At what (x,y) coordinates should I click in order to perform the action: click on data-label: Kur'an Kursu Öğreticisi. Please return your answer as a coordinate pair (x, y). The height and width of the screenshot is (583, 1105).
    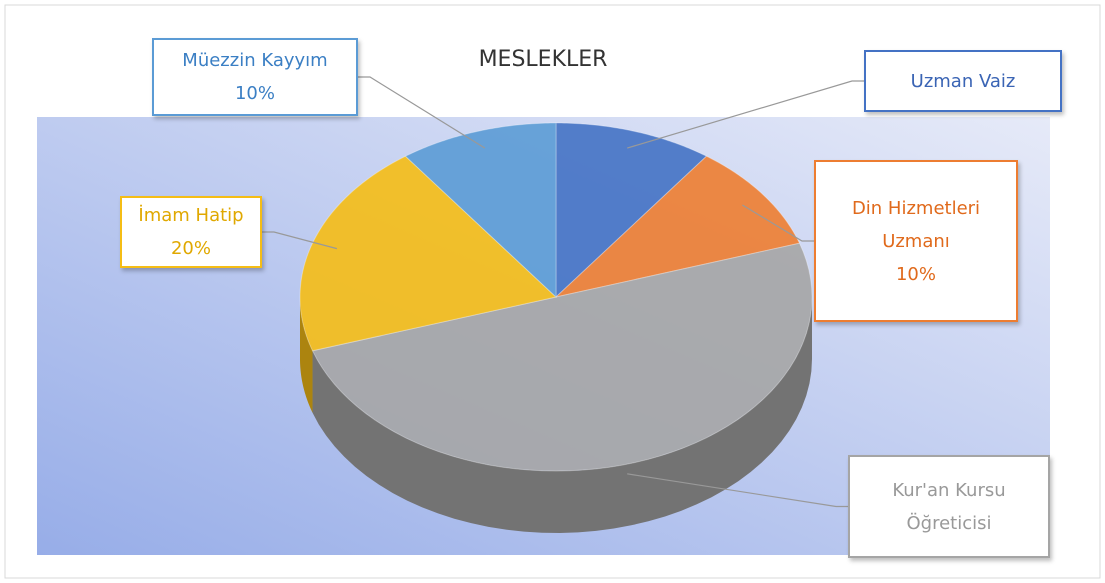
    Looking at the image, I should click on (949, 506).